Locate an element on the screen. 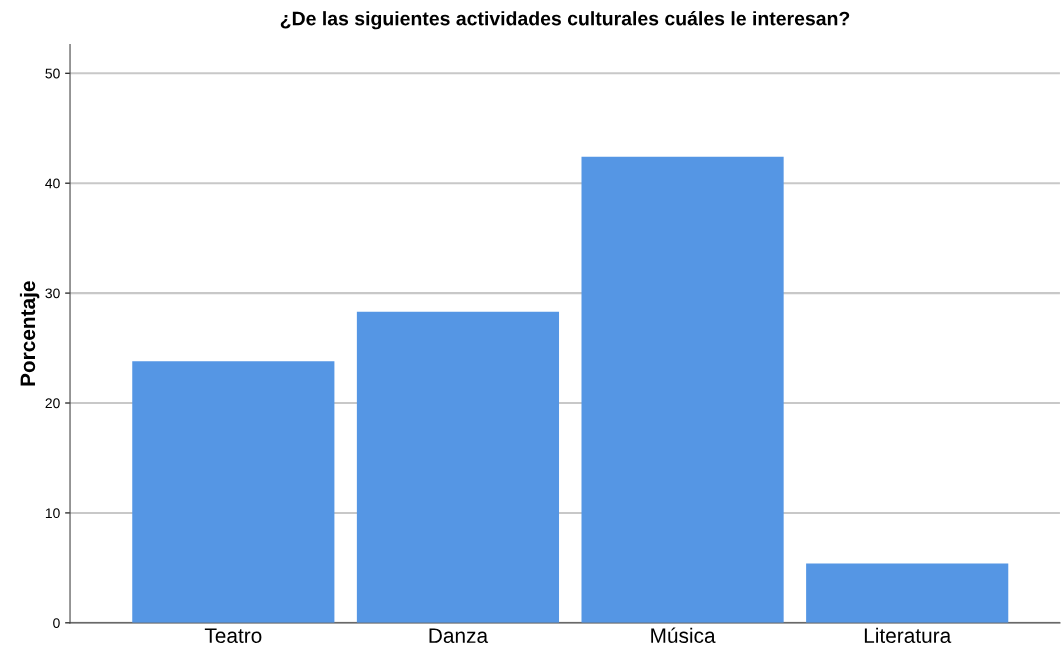 The width and height of the screenshot is (1061, 657). y-tick-label: 50 is located at coordinates (52, 73).